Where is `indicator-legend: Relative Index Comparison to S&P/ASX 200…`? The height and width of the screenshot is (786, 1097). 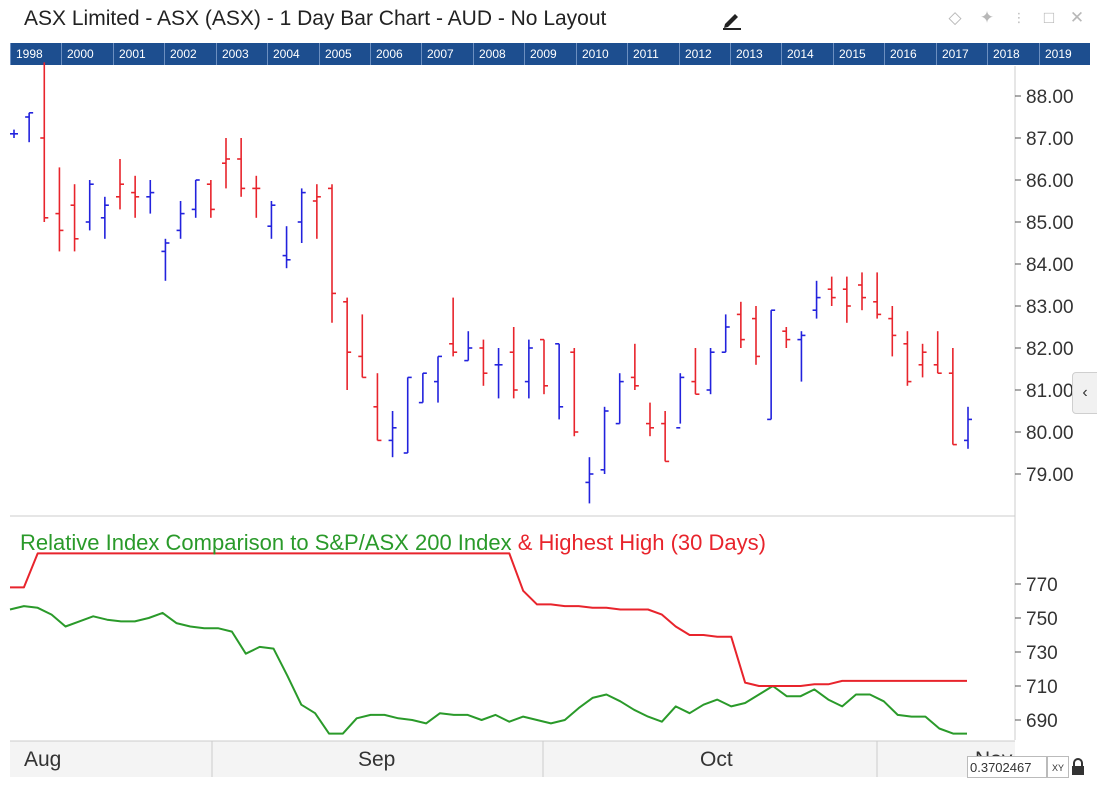 indicator-legend: Relative Index Comparison to S&P/ASX 200… is located at coordinates (393, 542).